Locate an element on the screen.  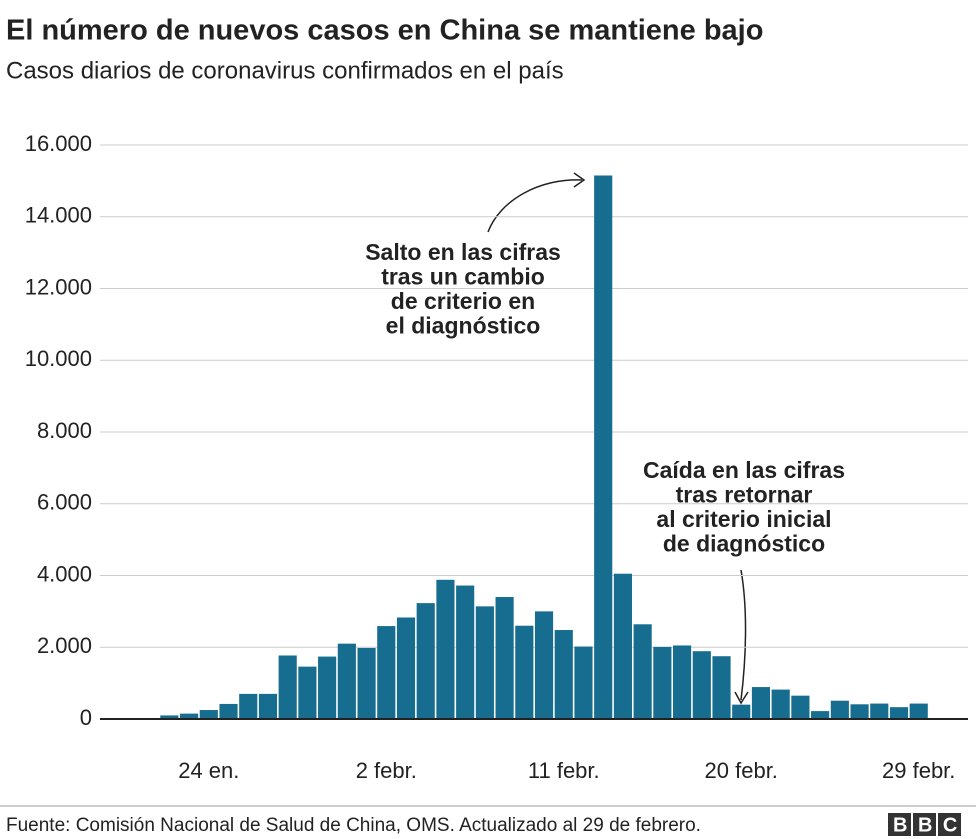
logo: BBC is located at coordinates (930, 825).